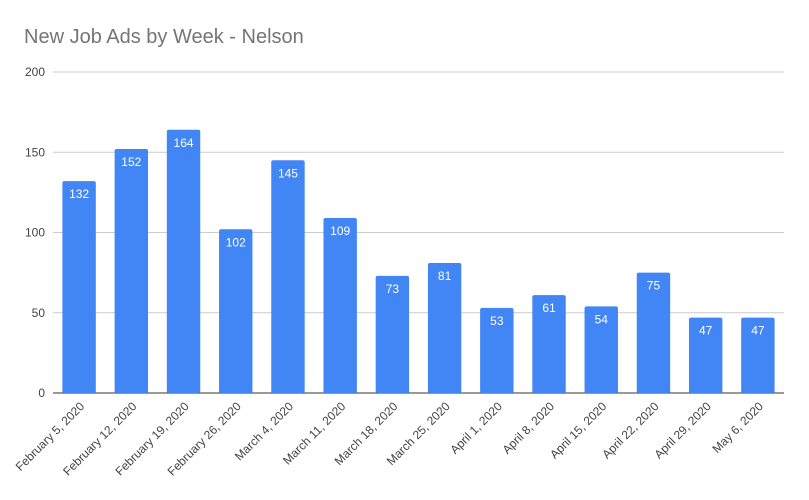  I want to click on bar-value-label: 132, so click(79, 194).